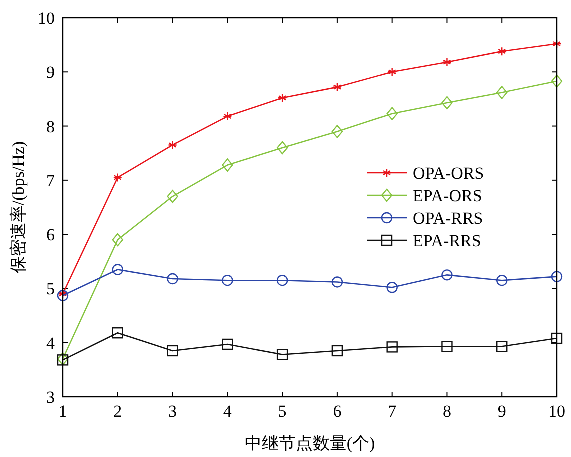 The image size is (571, 457). What do you see at coordinates (448, 173) in the screenshot?
I see `legend-label: OPA-ORS` at bounding box center [448, 173].